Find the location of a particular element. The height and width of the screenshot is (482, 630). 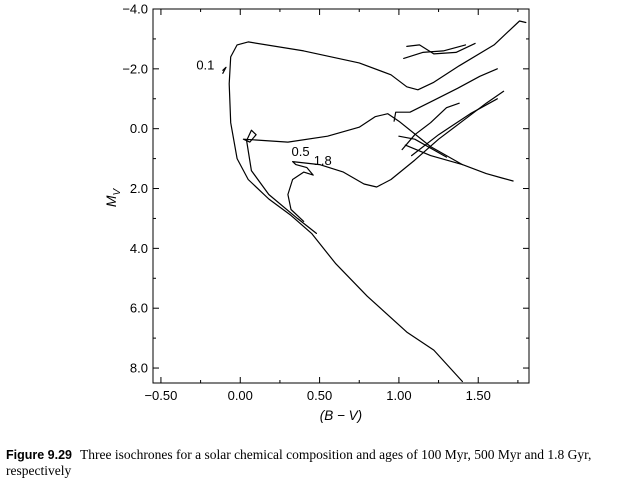

x-tick-label: −0.50 is located at coordinates (160, 395).